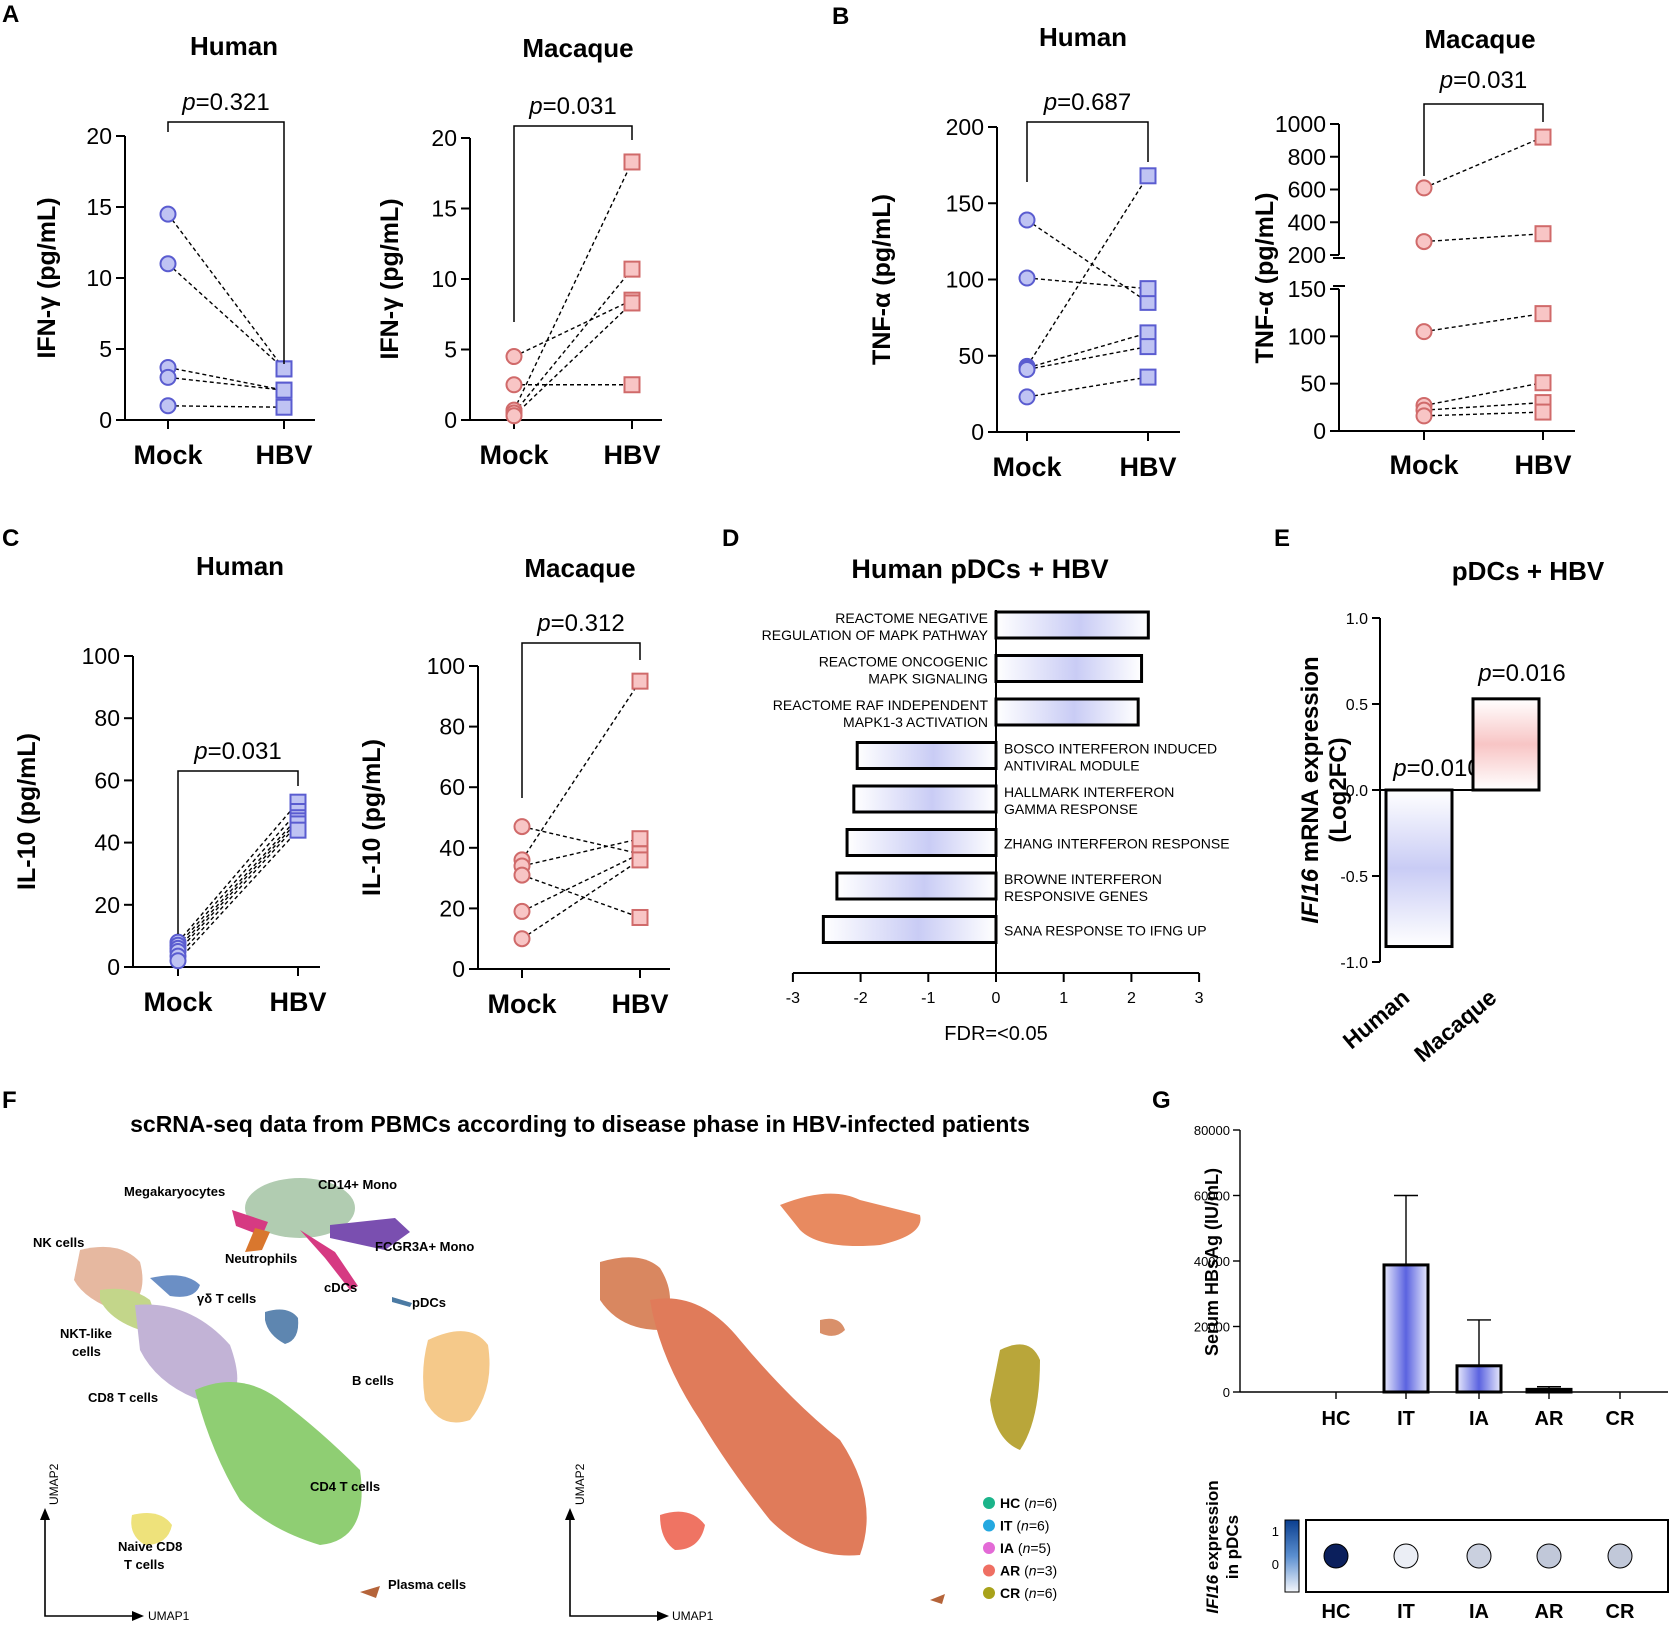  I want to click on y-tick-label: 10, so click(99, 278).